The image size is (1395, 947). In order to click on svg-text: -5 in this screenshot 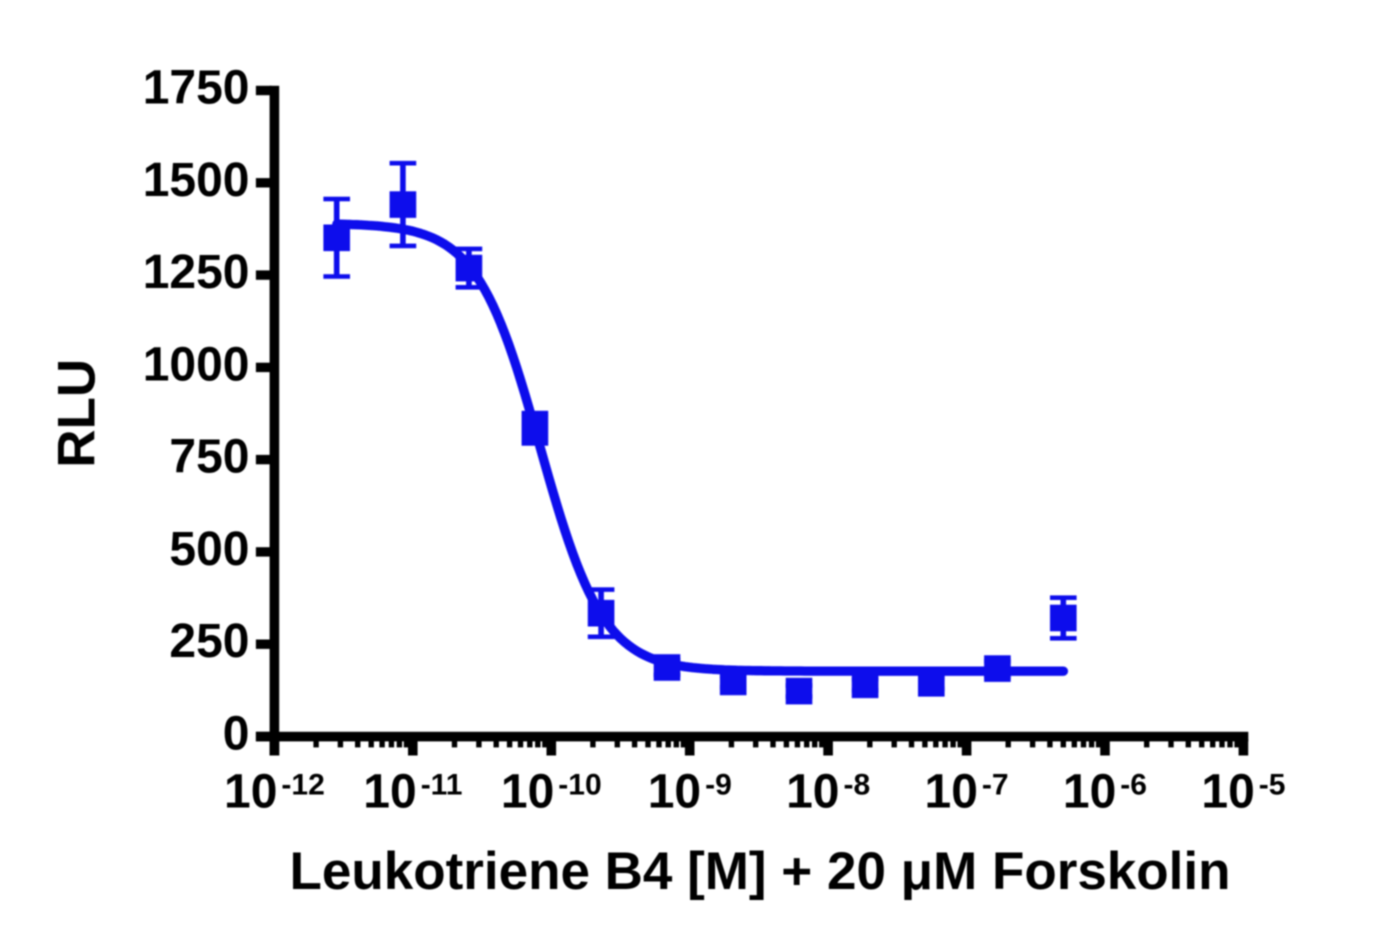, I will do `click(1272, 785)`.